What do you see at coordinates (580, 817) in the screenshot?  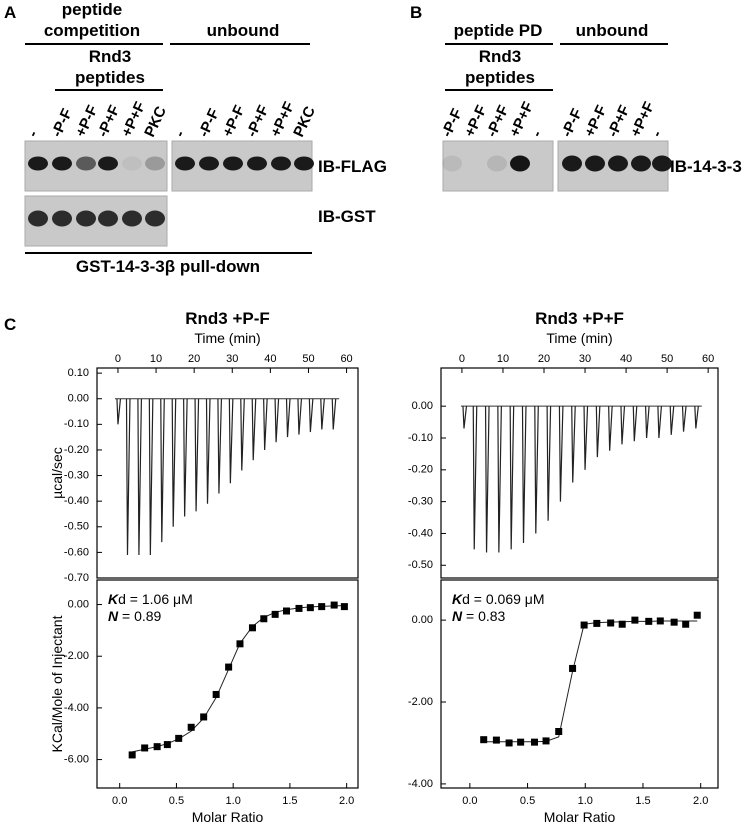 I see `x-axis-title: Molar Ratio` at bounding box center [580, 817].